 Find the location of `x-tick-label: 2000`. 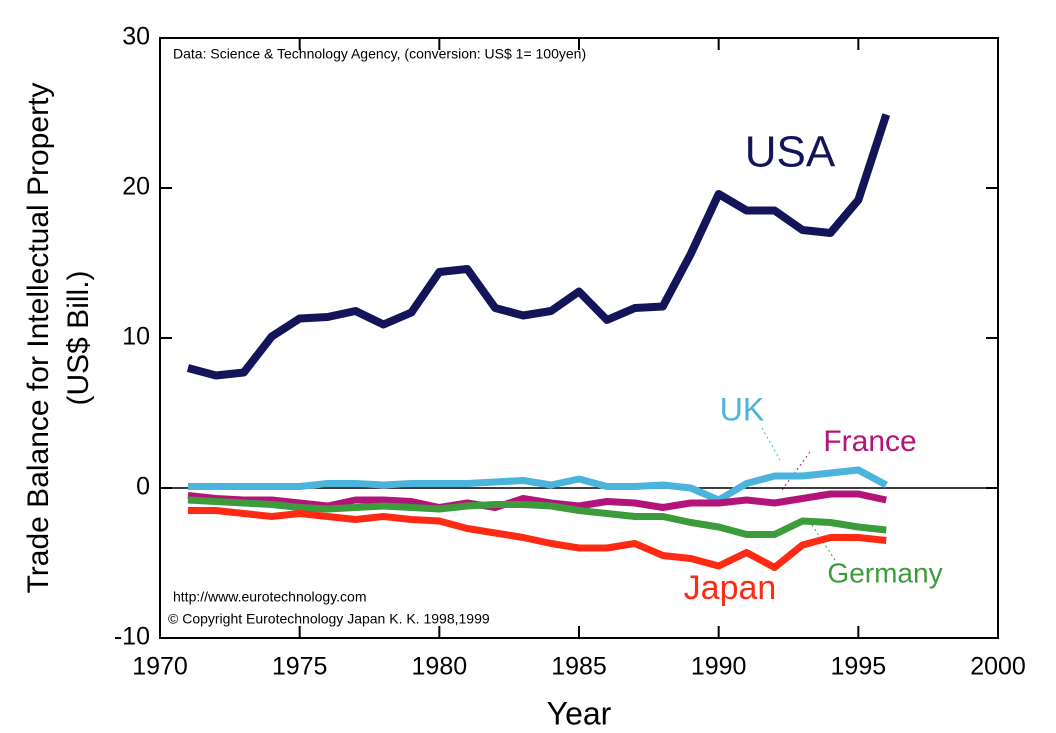

x-tick-label: 2000 is located at coordinates (998, 667).